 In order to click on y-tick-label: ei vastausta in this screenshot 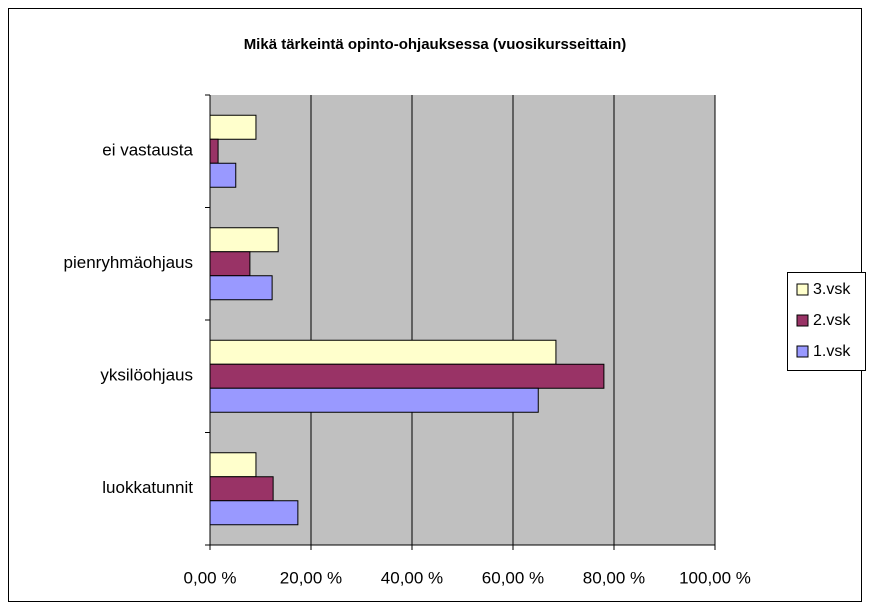, I will do `click(147, 150)`.